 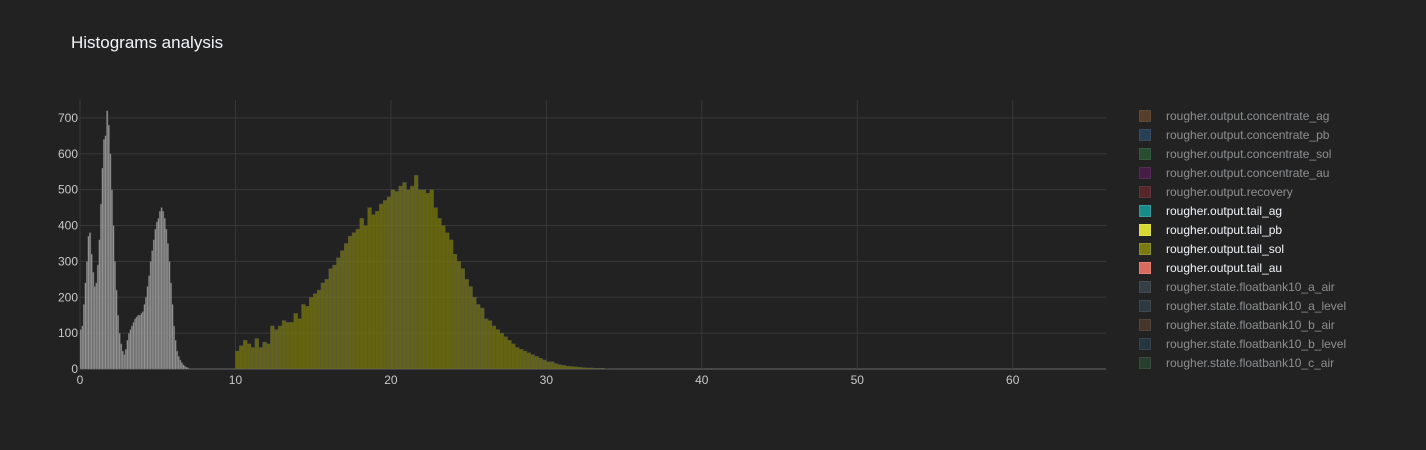 I want to click on x-tick-label: 30, so click(x=547, y=380).